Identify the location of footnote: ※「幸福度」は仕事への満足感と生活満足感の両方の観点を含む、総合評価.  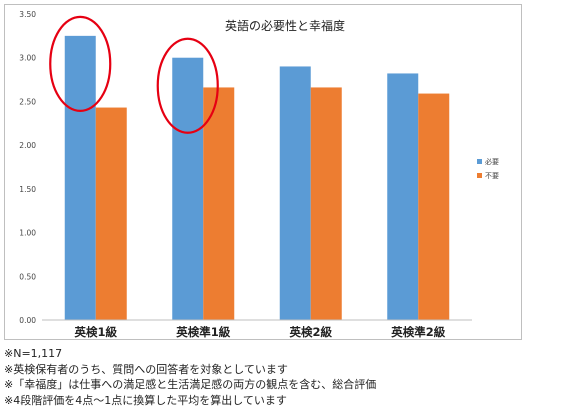
(190, 384).